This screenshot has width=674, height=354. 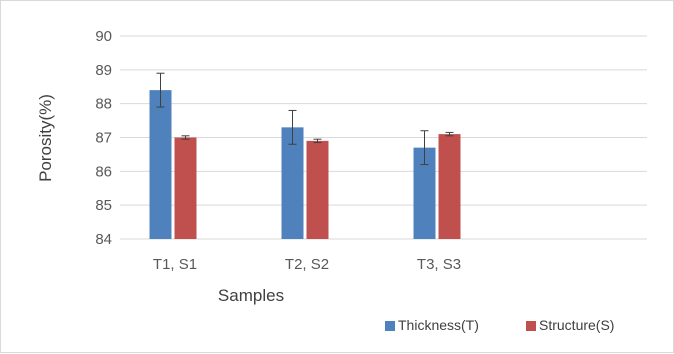 I want to click on legend: Thickness(T) Structure(S), so click(x=499, y=325).